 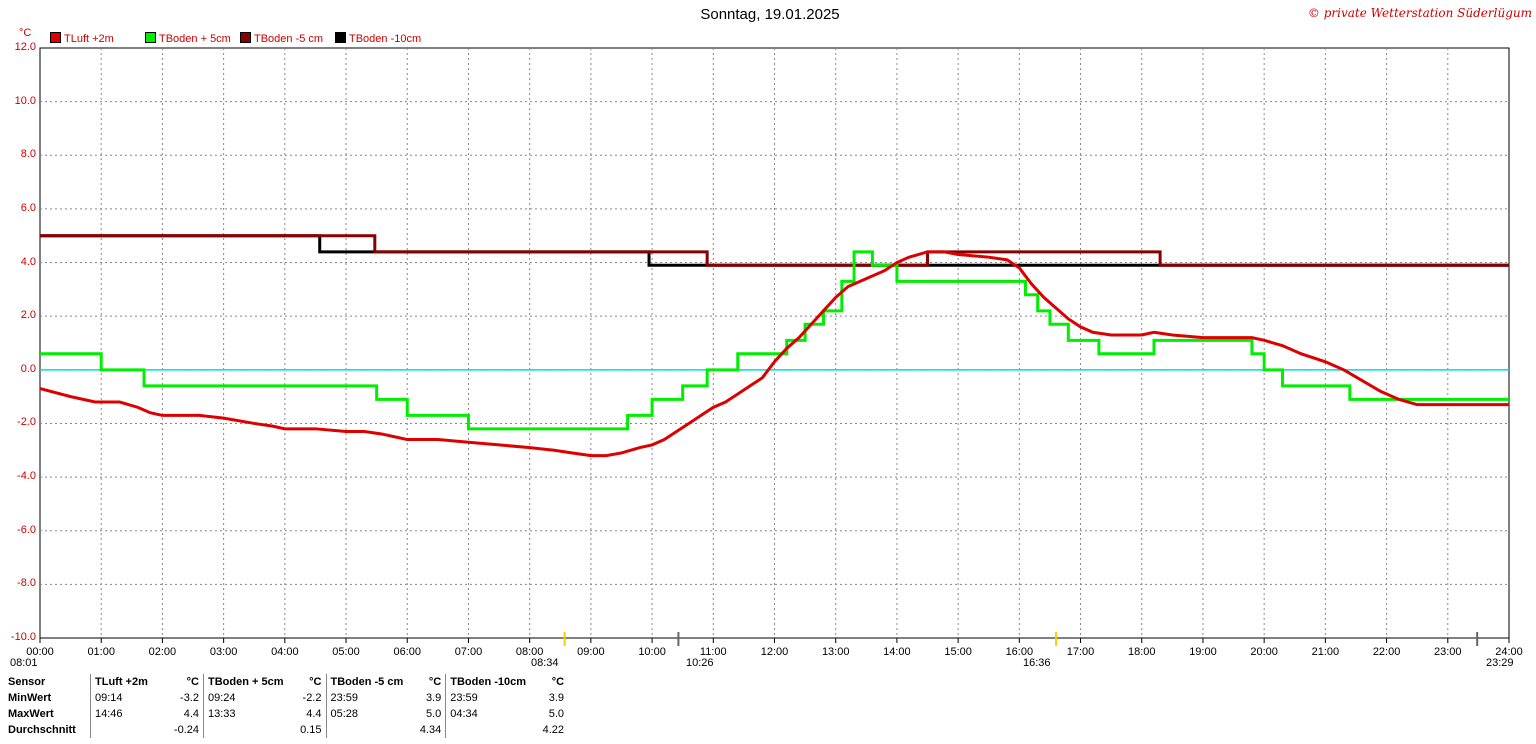 I want to click on x-tick-label: 17:00, so click(x=1080, y=652).